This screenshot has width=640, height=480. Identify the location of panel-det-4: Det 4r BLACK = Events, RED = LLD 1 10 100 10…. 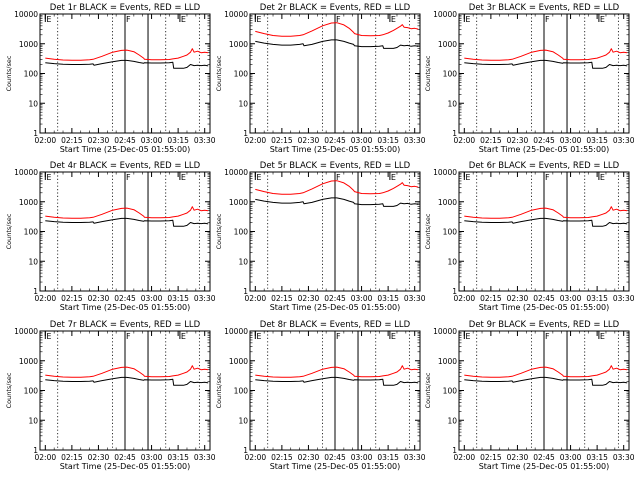
(110, 236).